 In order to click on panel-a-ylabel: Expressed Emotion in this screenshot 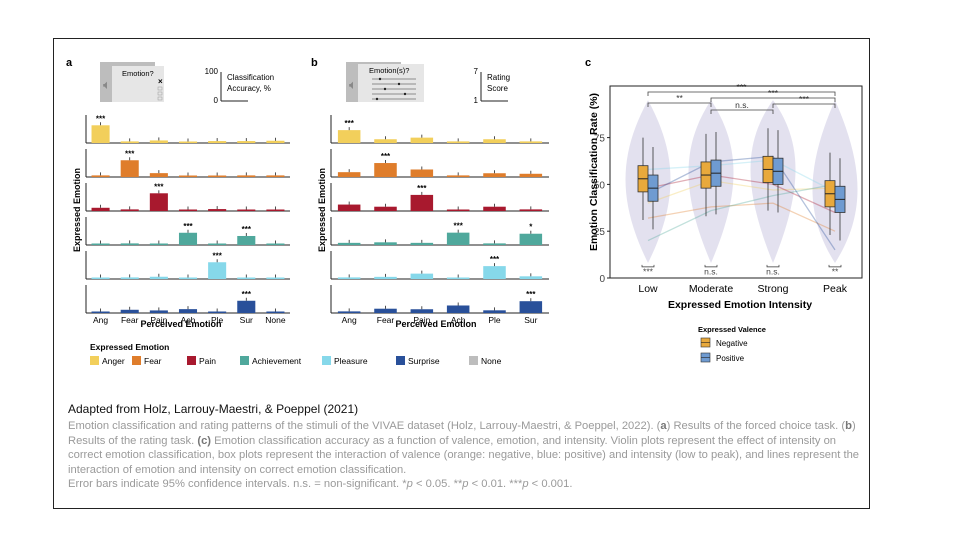, I will do `click(77, 210)`.